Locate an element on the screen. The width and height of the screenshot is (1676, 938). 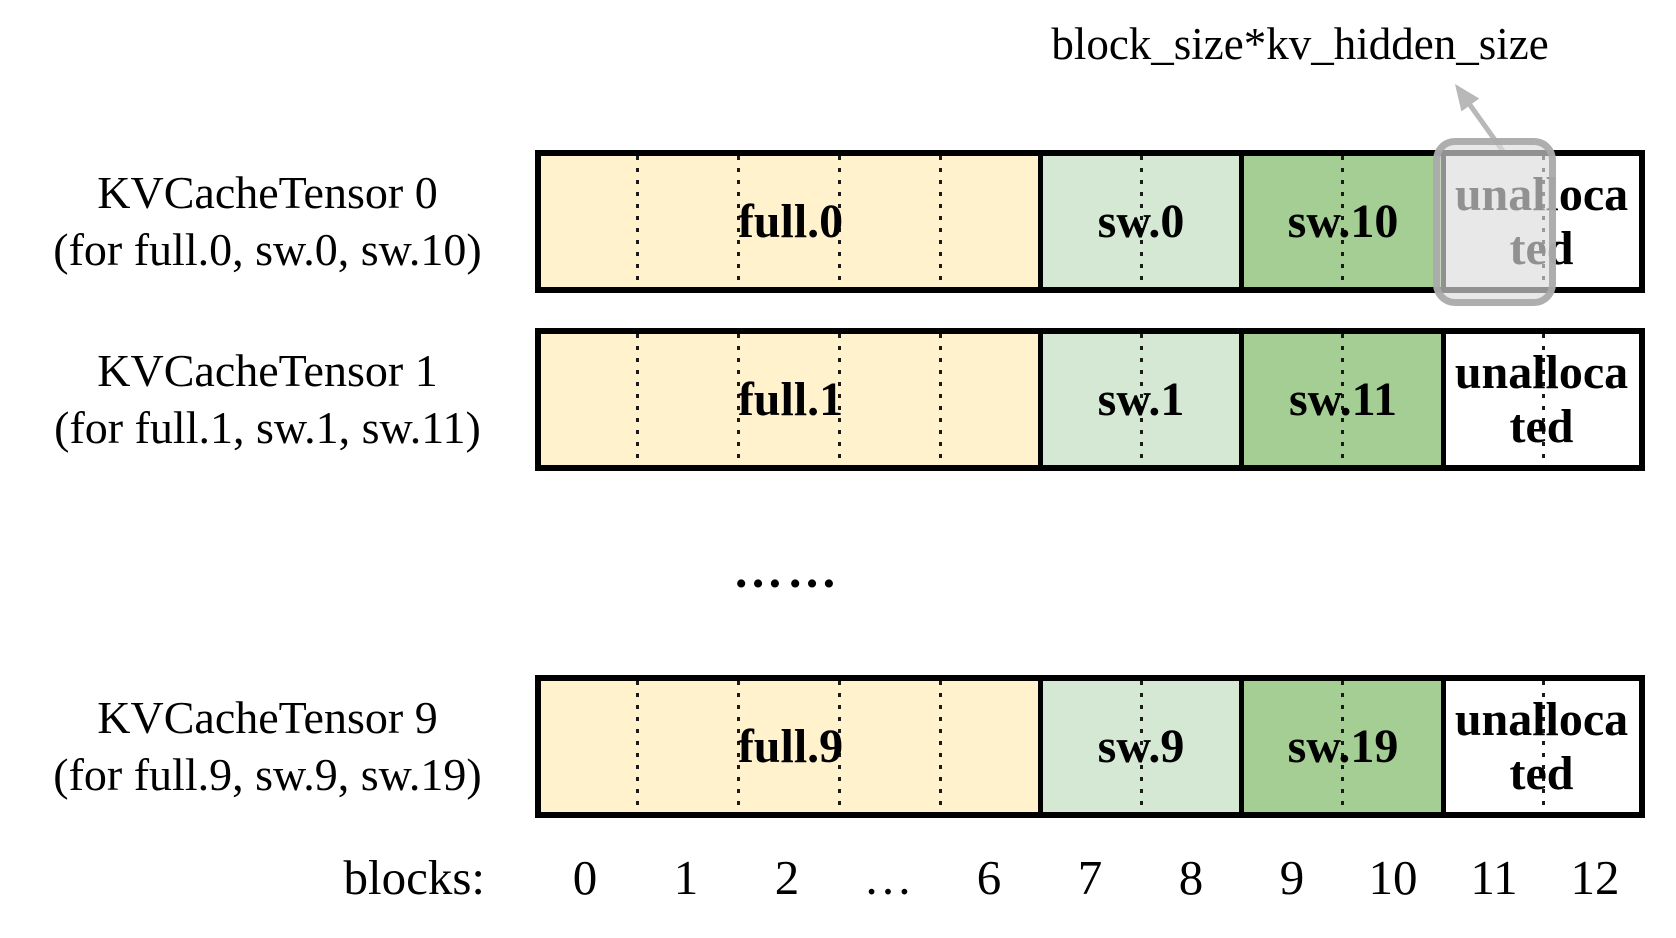
tensor-9-subtitle: (for full.9, sw.9, sw.19) is located at coordinates (267, 774).